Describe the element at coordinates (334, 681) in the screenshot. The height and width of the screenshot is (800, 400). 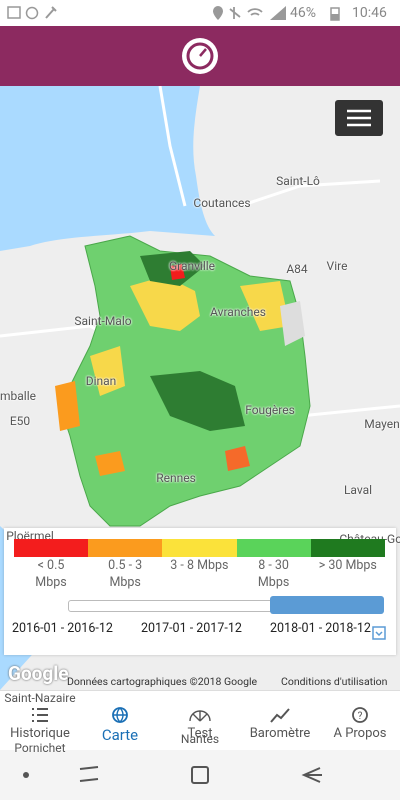
I see `map-terms: Conditions d'utilisation` at that location.